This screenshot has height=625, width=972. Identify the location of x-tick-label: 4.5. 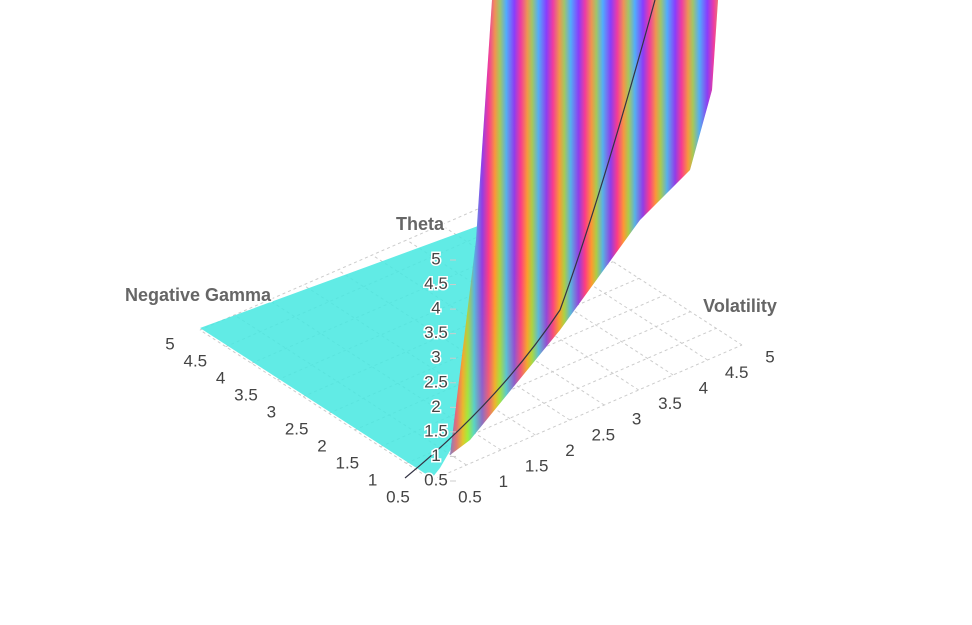
(737, 372).